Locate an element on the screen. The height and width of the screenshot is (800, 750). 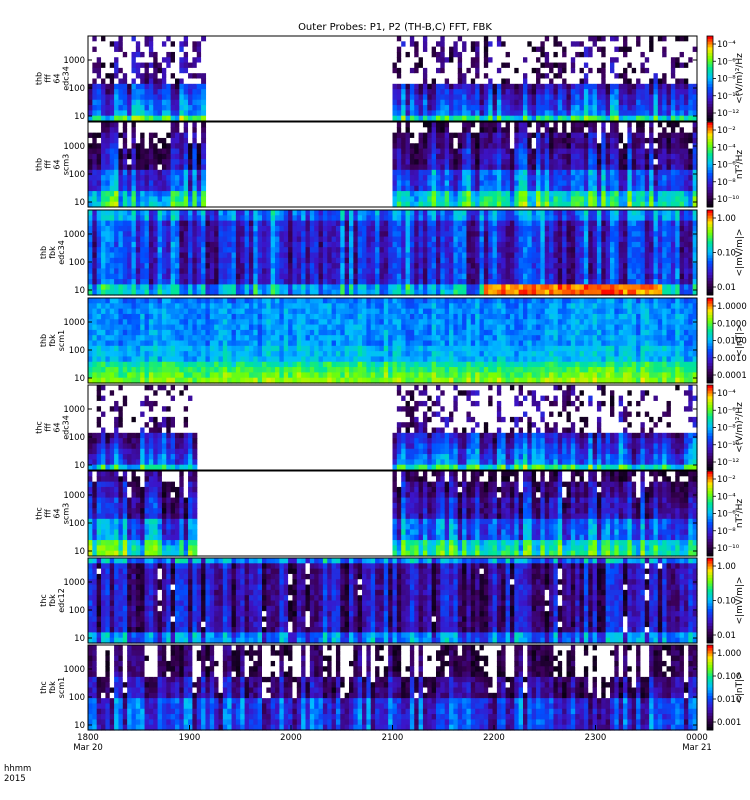
panel-frame is located at coordinates (392, 78).